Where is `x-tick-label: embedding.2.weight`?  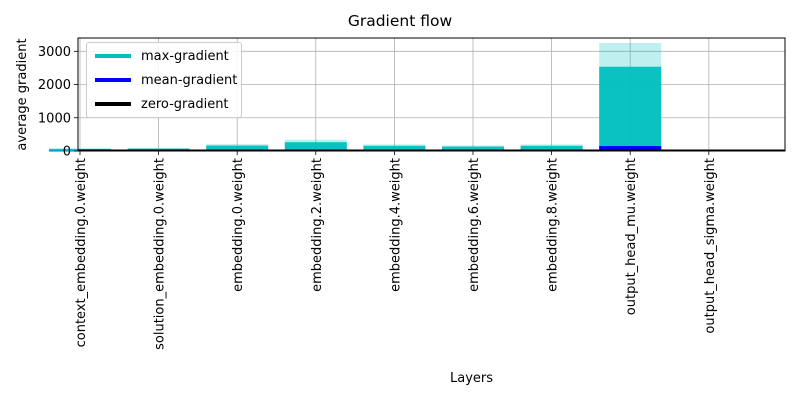
x-tick-label: embedding.2.weight is located at coordinates (317, 225).